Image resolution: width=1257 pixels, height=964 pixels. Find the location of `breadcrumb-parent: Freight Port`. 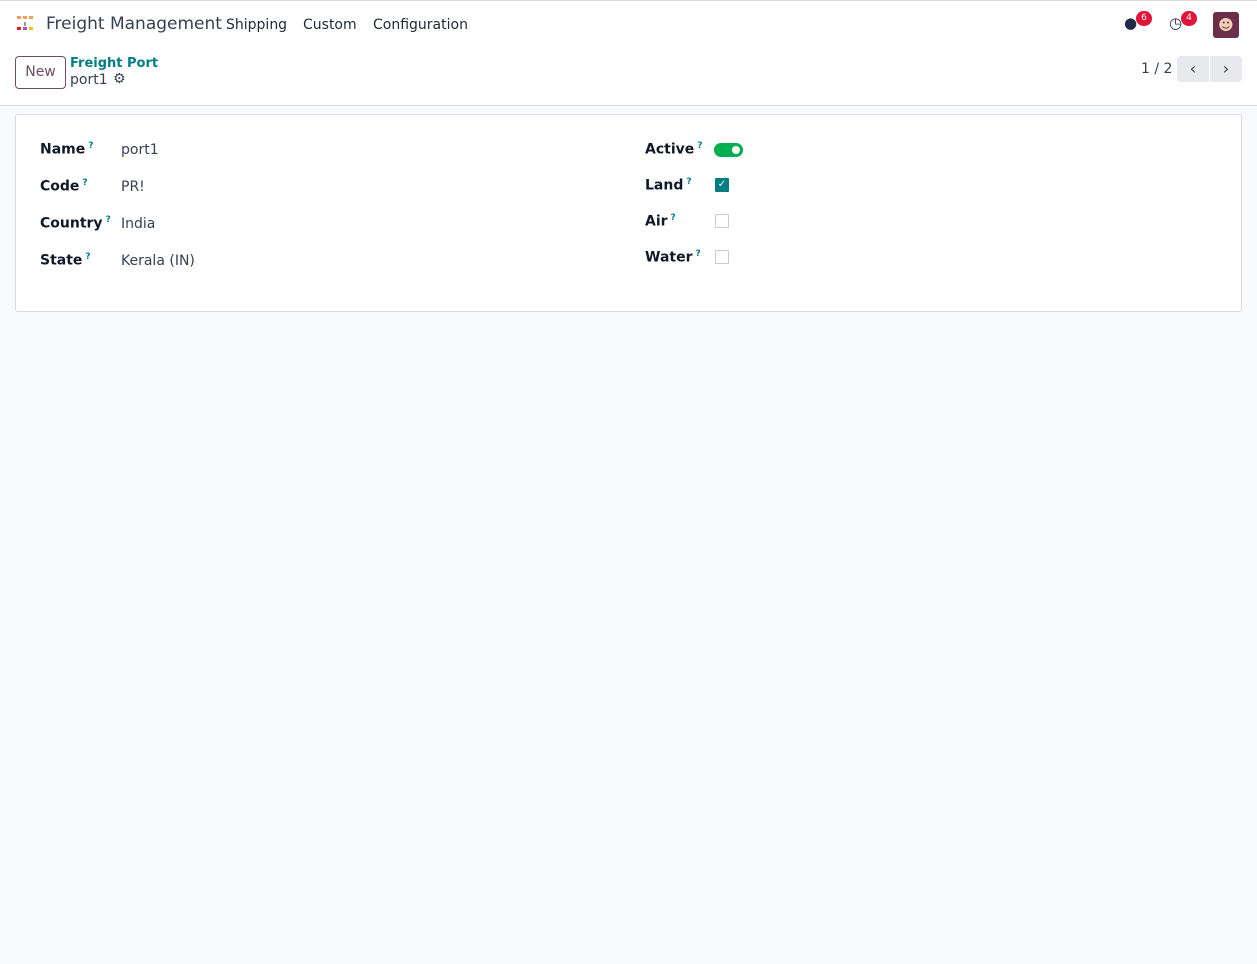

breadcrumb-parent: Freight Port is located at coordinates (114, 63).